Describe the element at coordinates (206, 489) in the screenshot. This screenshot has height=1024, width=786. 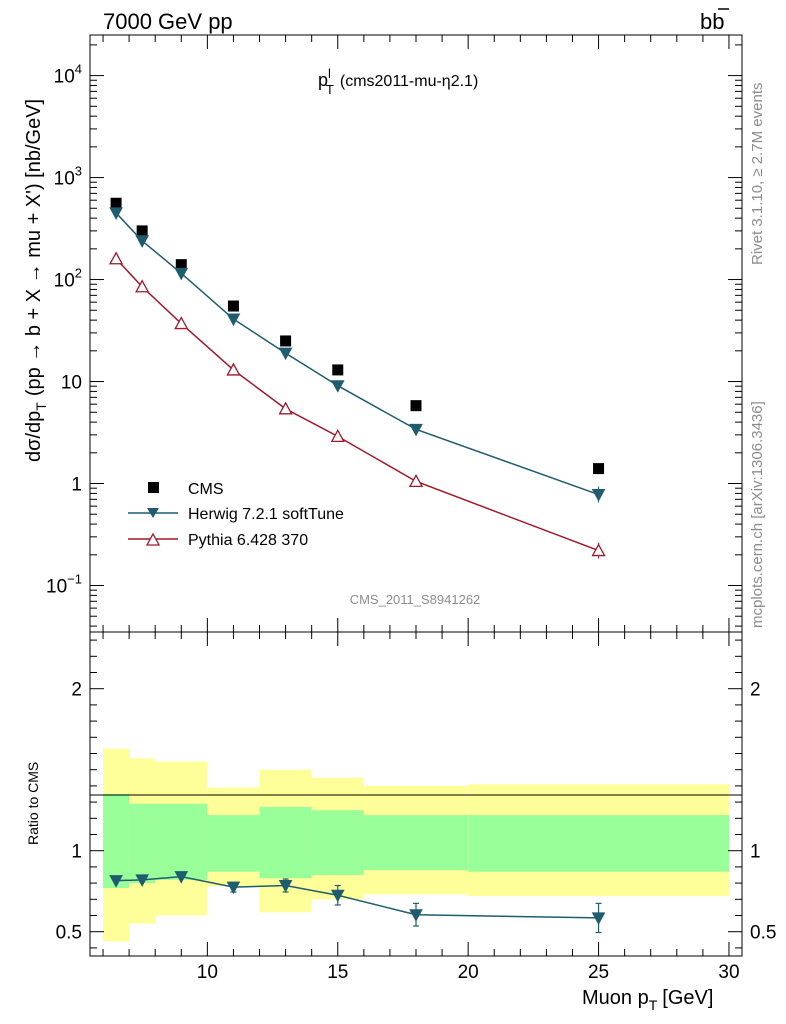
I see `legend-label-cms: CMS` at that location.